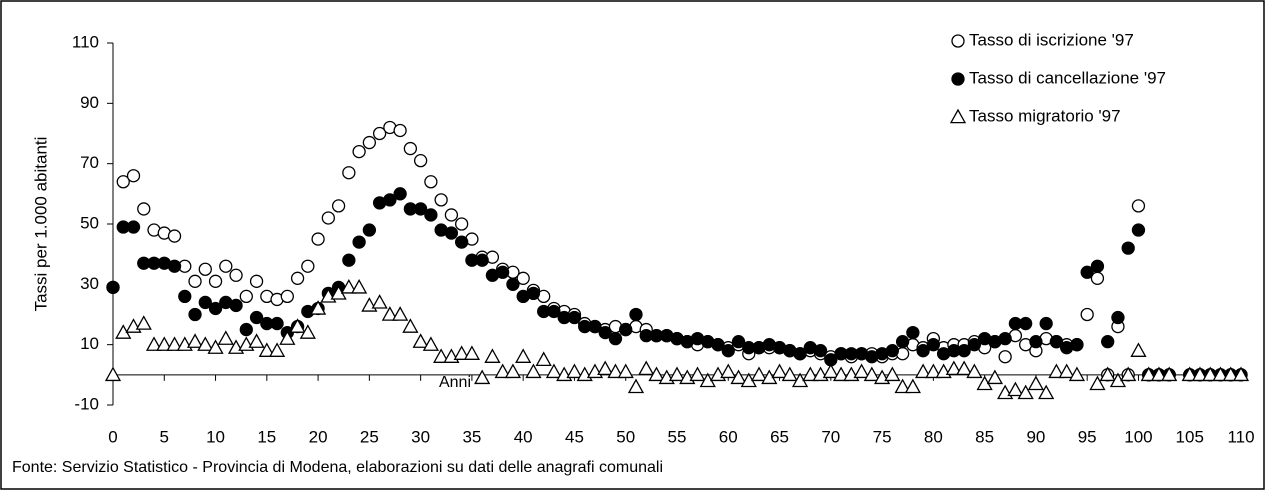  Describe the element at coordinates (266, 436) in the screenshot. I see `x-tick-label: 15` at that location.